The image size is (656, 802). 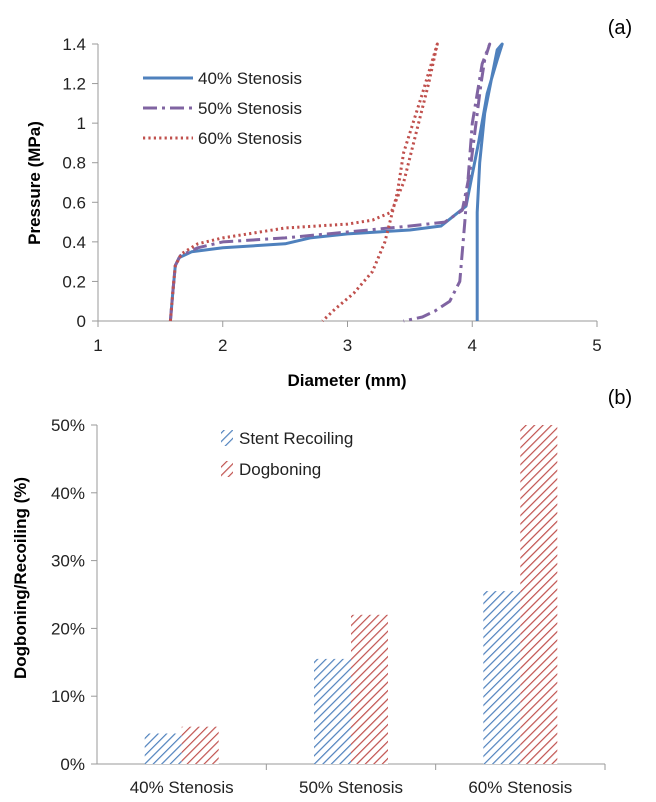 I want to click on x-tick-label: 5, so click(x=596, y=345).